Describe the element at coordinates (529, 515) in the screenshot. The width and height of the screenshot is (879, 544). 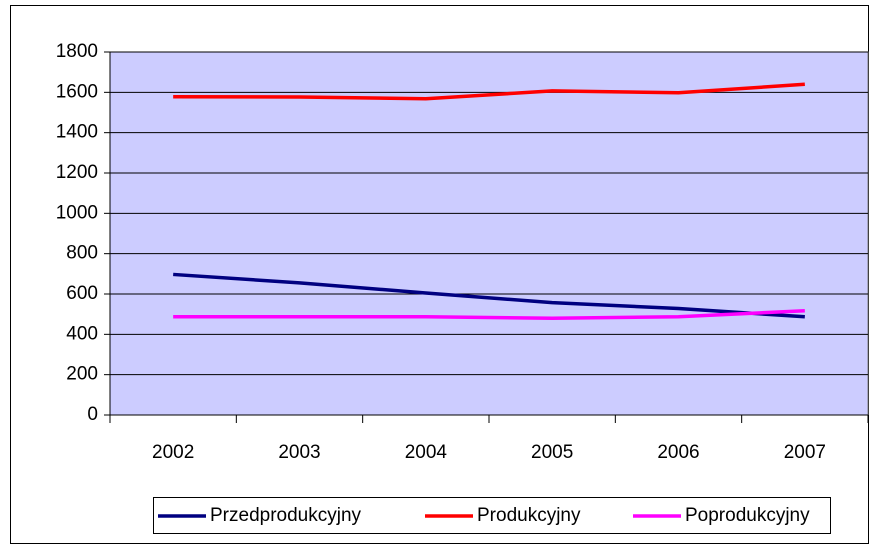
I see `legend-label: Produkcyjny` at that location.